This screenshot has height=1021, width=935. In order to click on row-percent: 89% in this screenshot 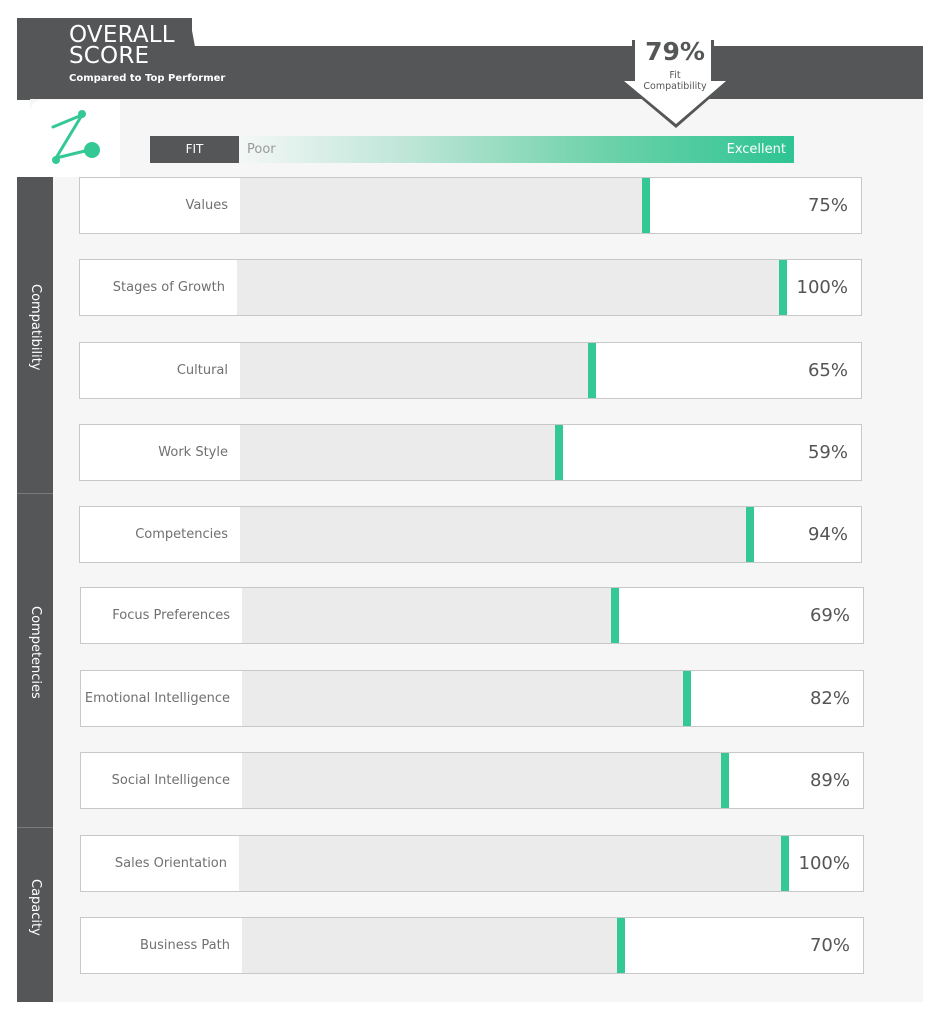, I will do `click(829, 780)`.